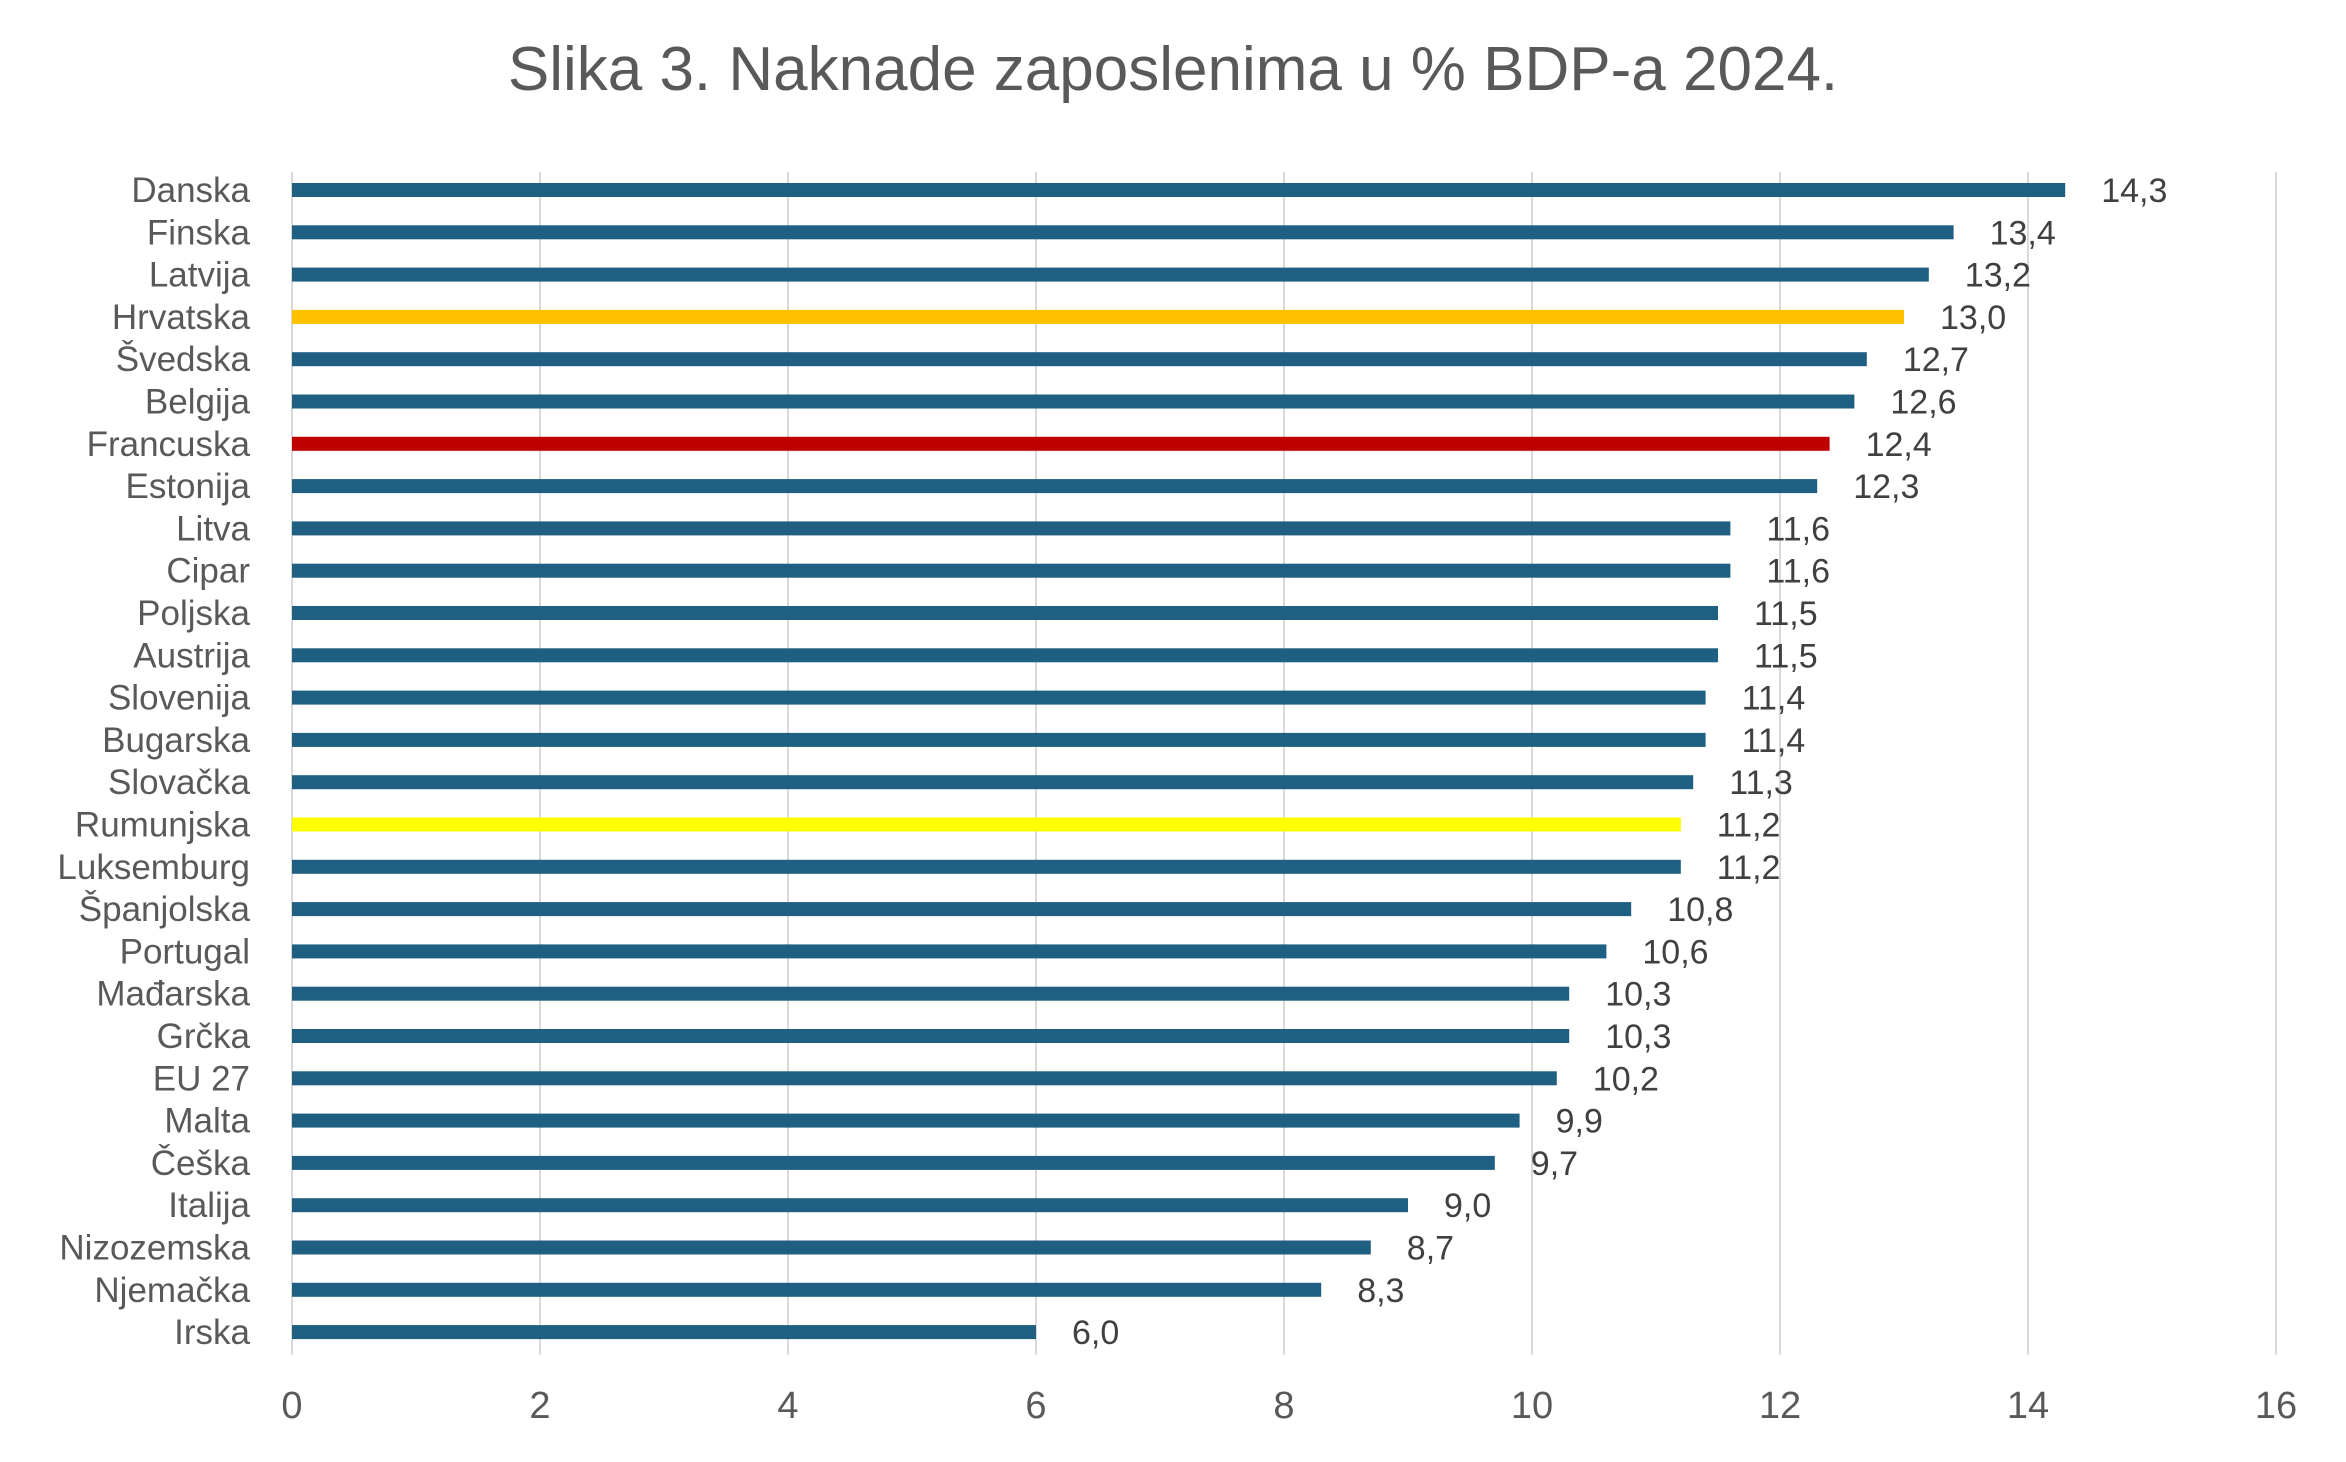 Image resolution: width=2346 pixels, height=1462 pixels. I want to click on bar-slovenija, so click(999, 697).